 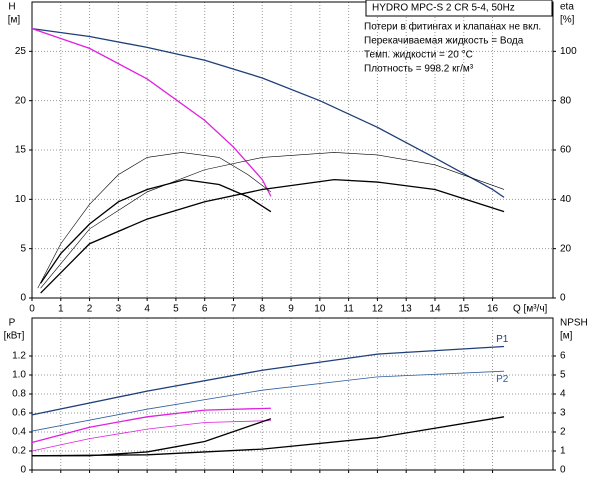 What do you see at coordinates (563, 451) in the screenshot?
I see `y2-tick-label: 1` at bounding box center [563, 451].